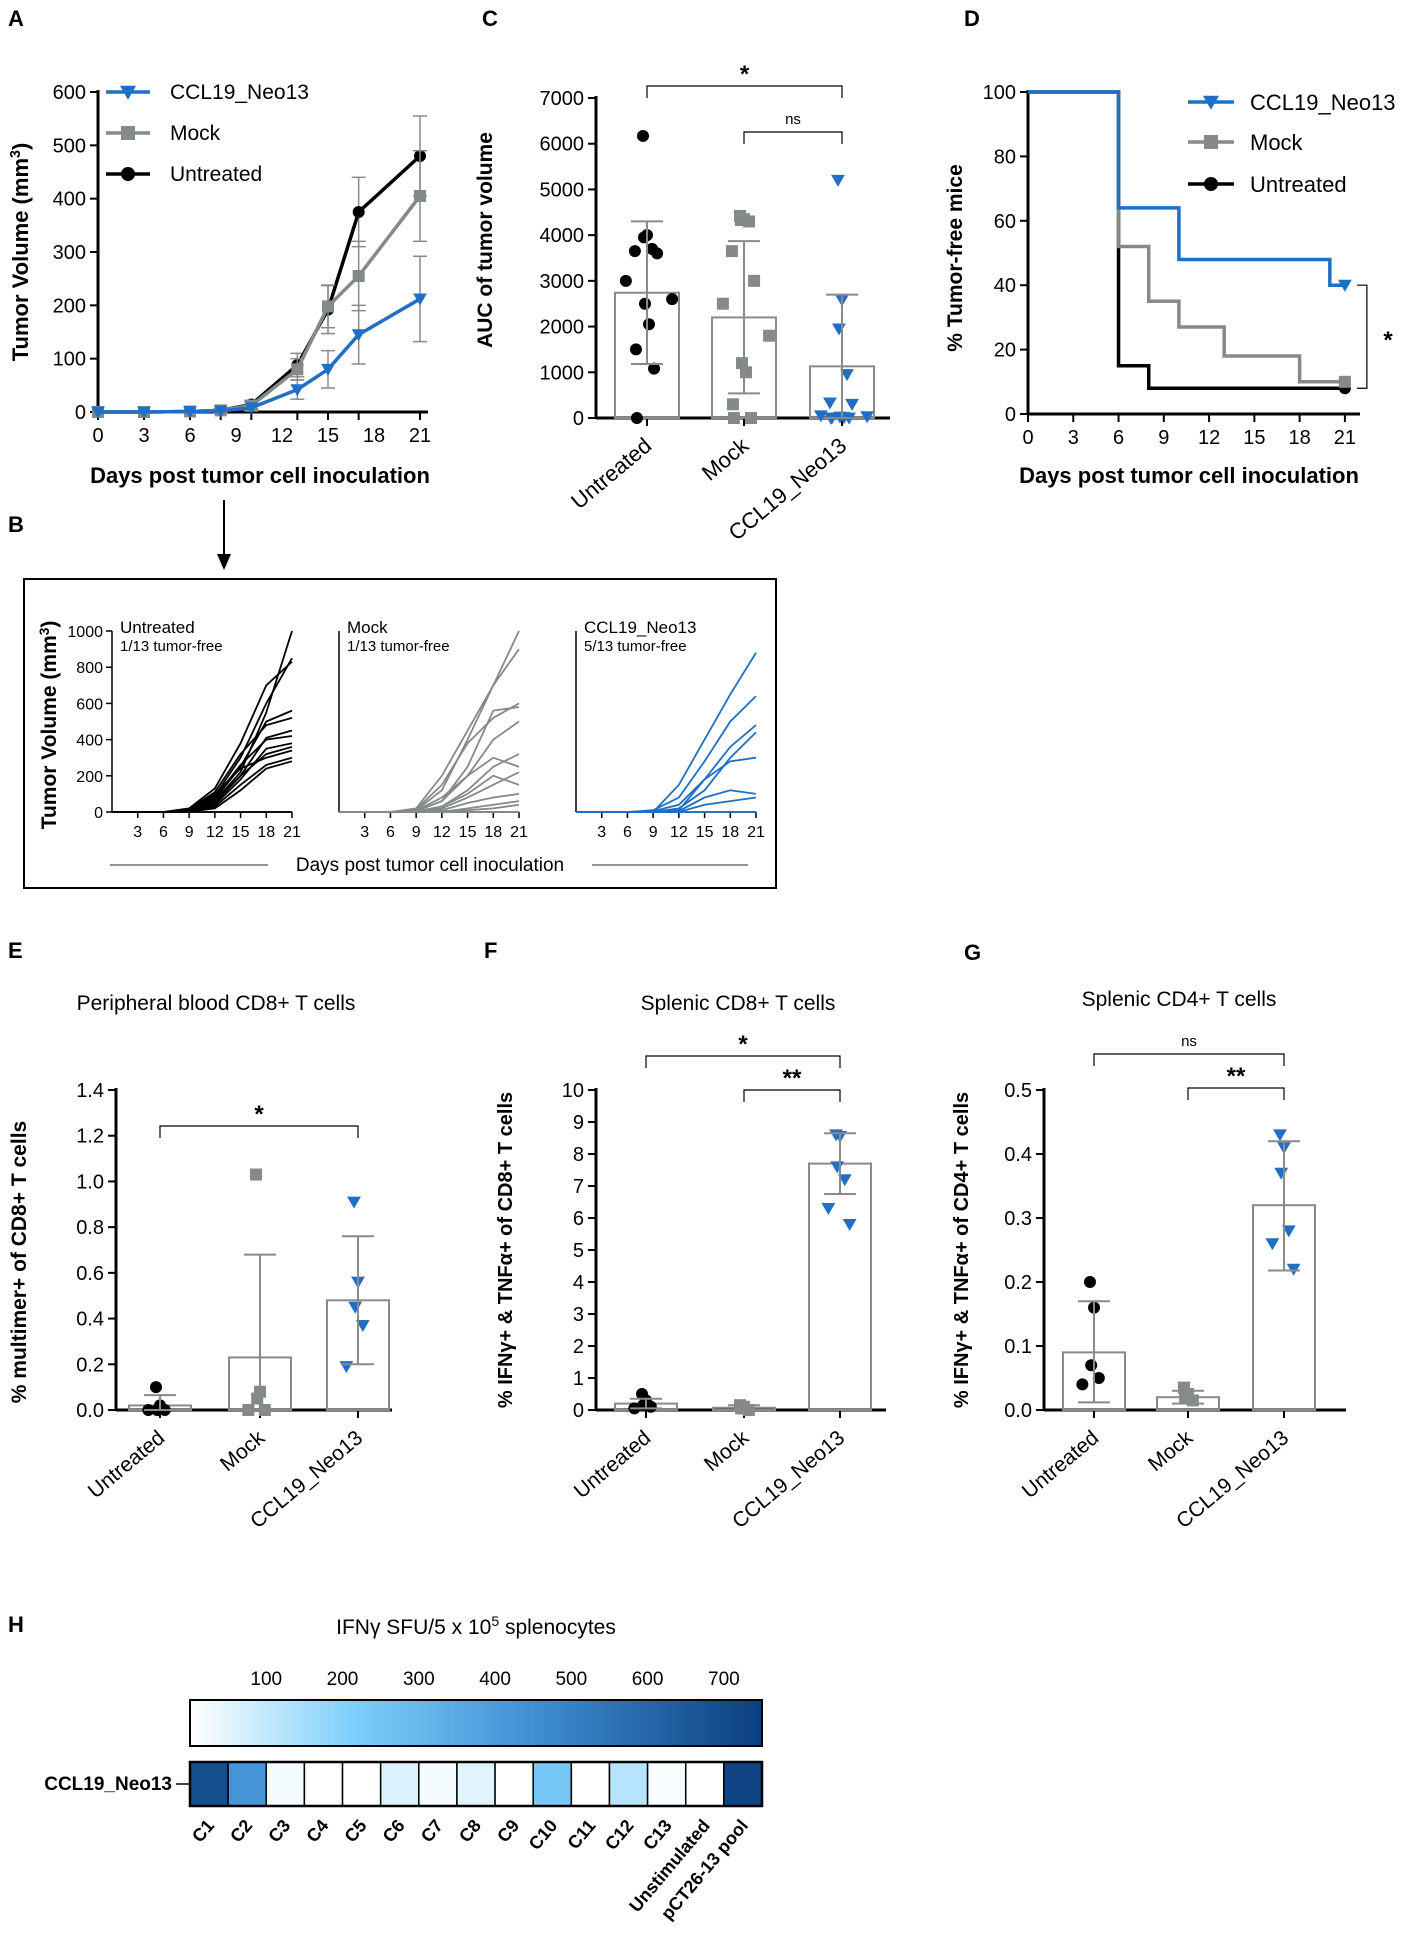 Image resolution: width=1414 pixels, height=1950 pixels. Describe the element at coordinates (1018, 1091) in the screenshot. I see `y-tick-label: 0.5` at that location.